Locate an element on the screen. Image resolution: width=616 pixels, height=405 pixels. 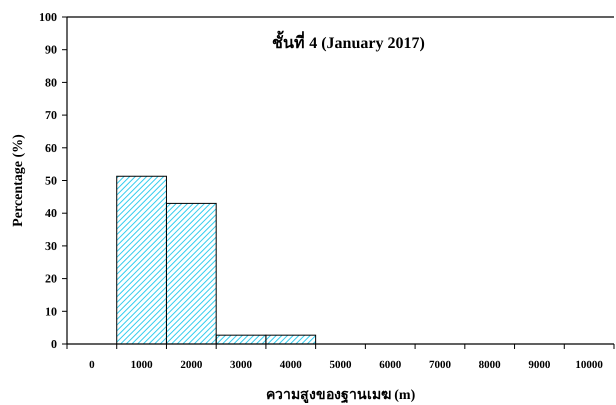
y-tick-label: 0 is located at coordinates (54, 344).